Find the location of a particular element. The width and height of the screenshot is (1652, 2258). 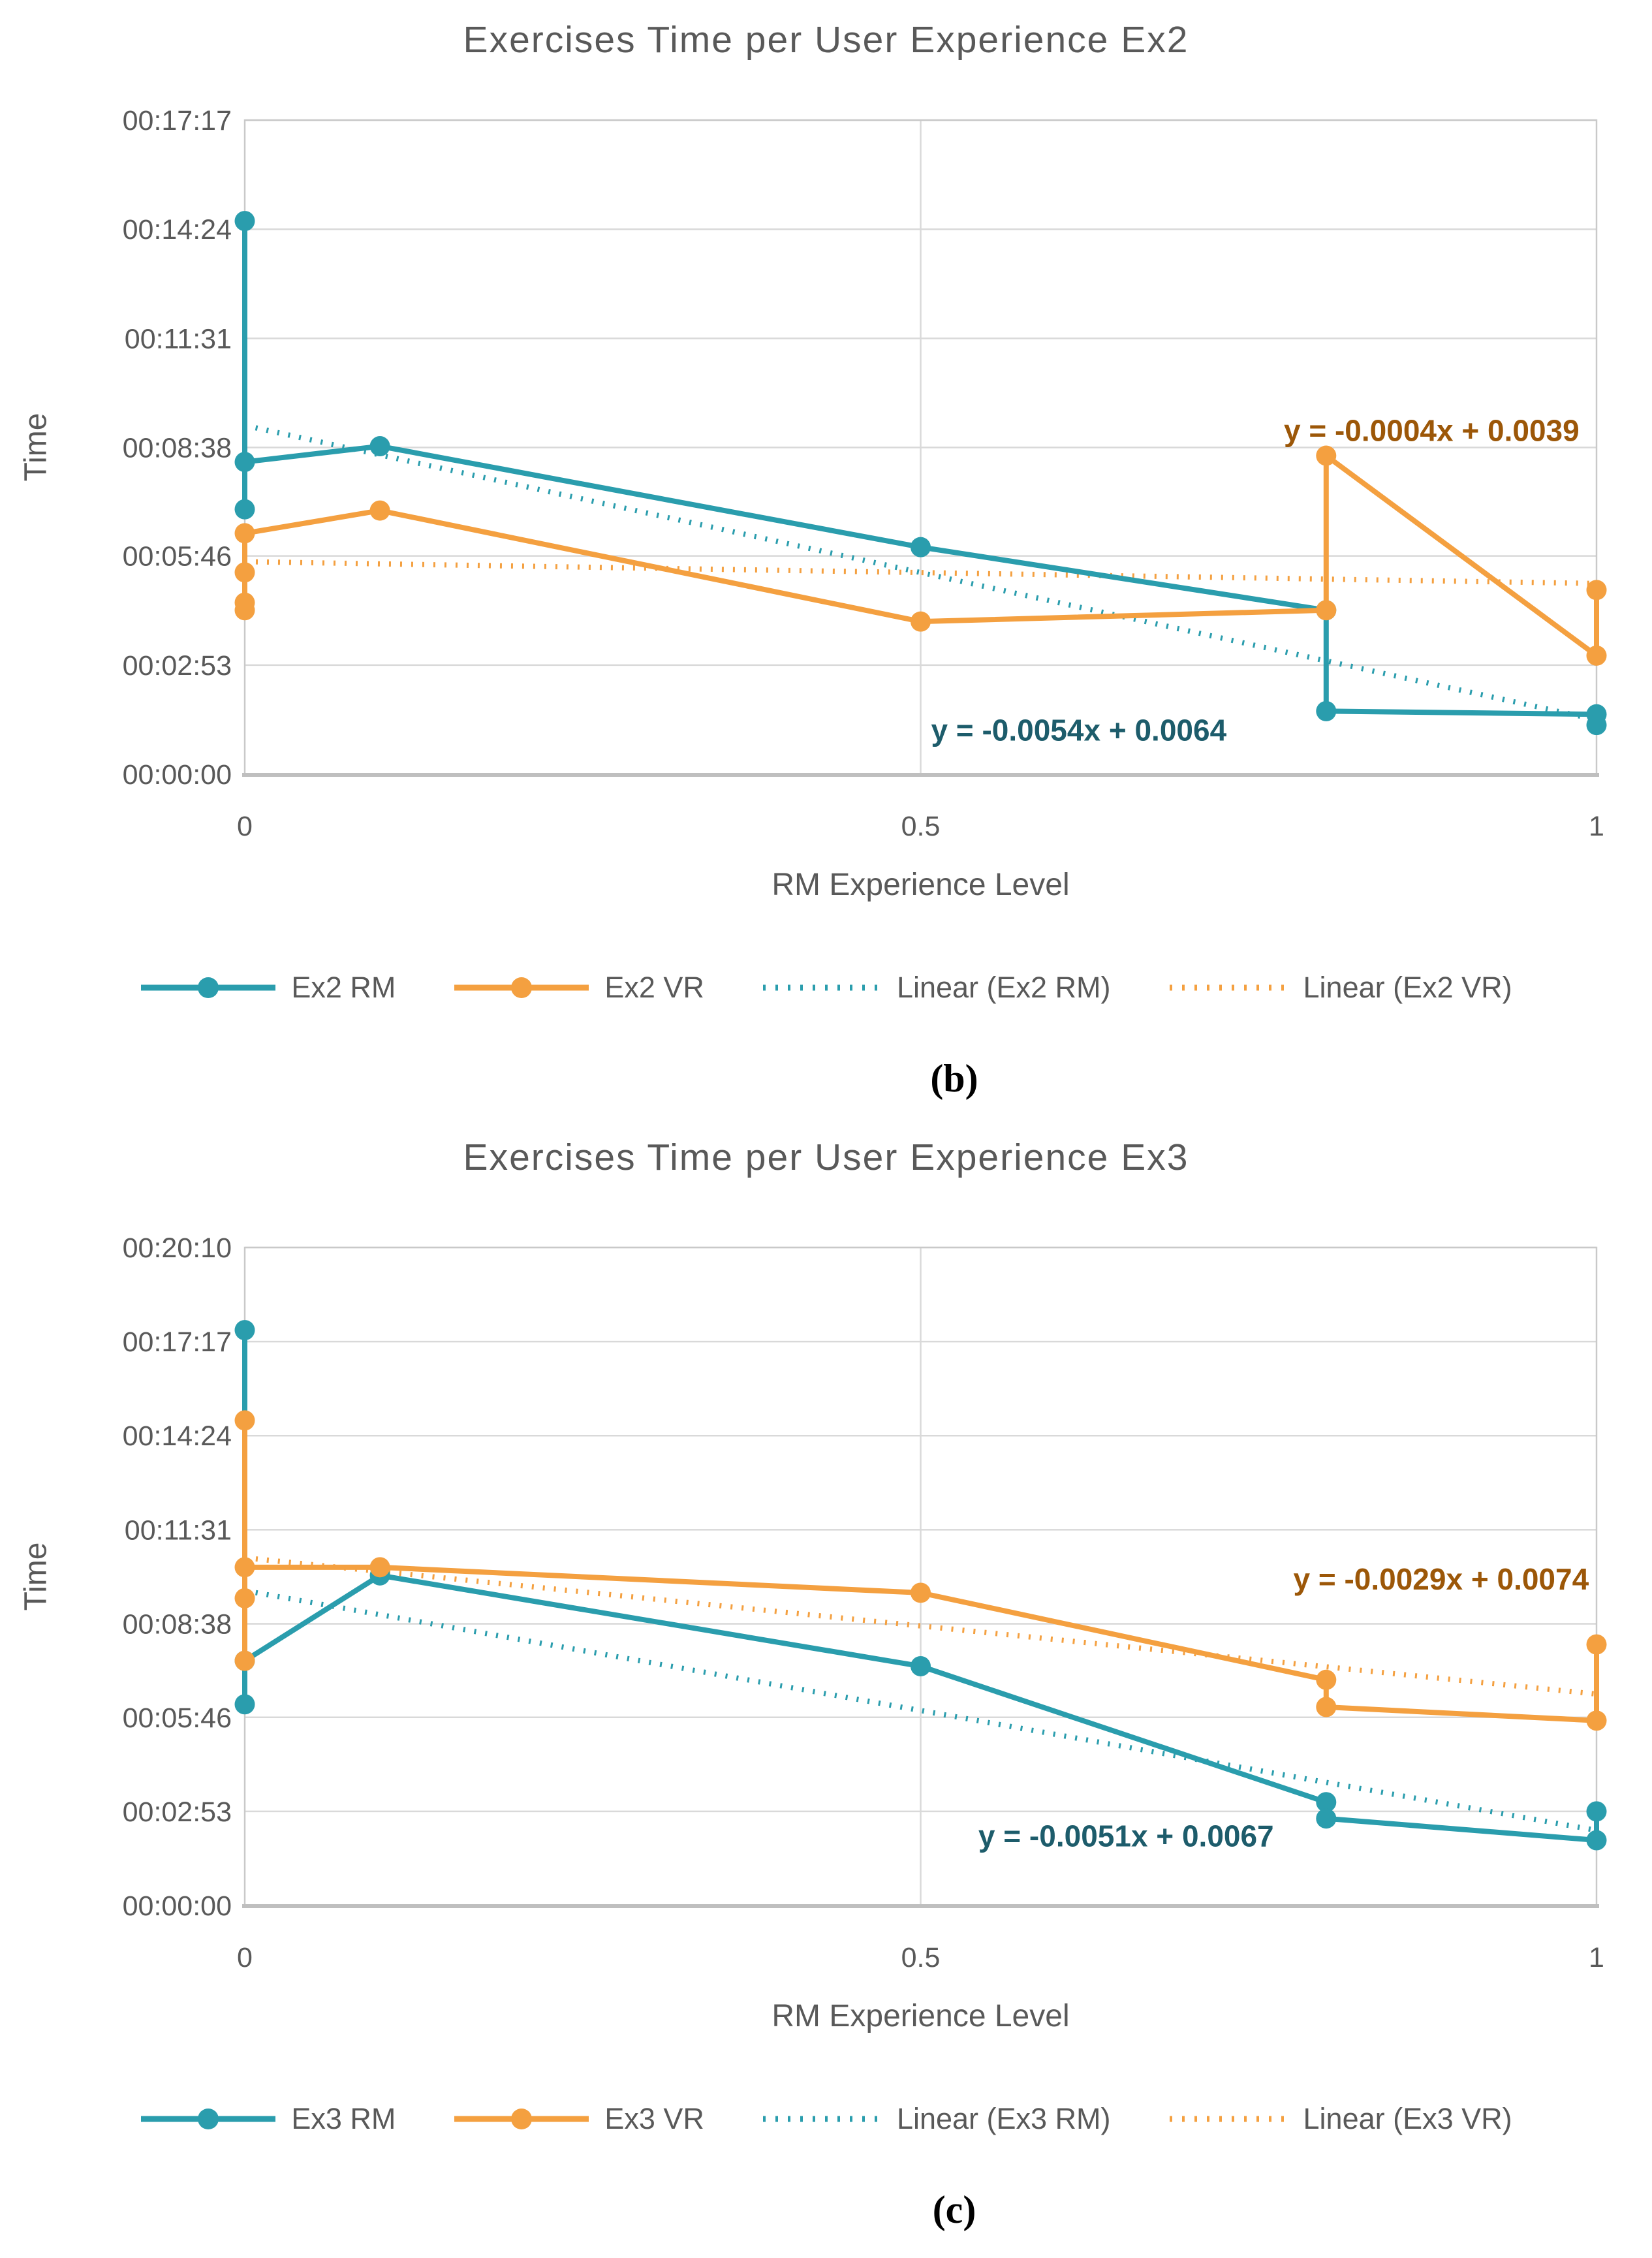

legend-item-linear-ex2-vr-: Linear (Ex2 VR) is located at coordinates (1340, 988).